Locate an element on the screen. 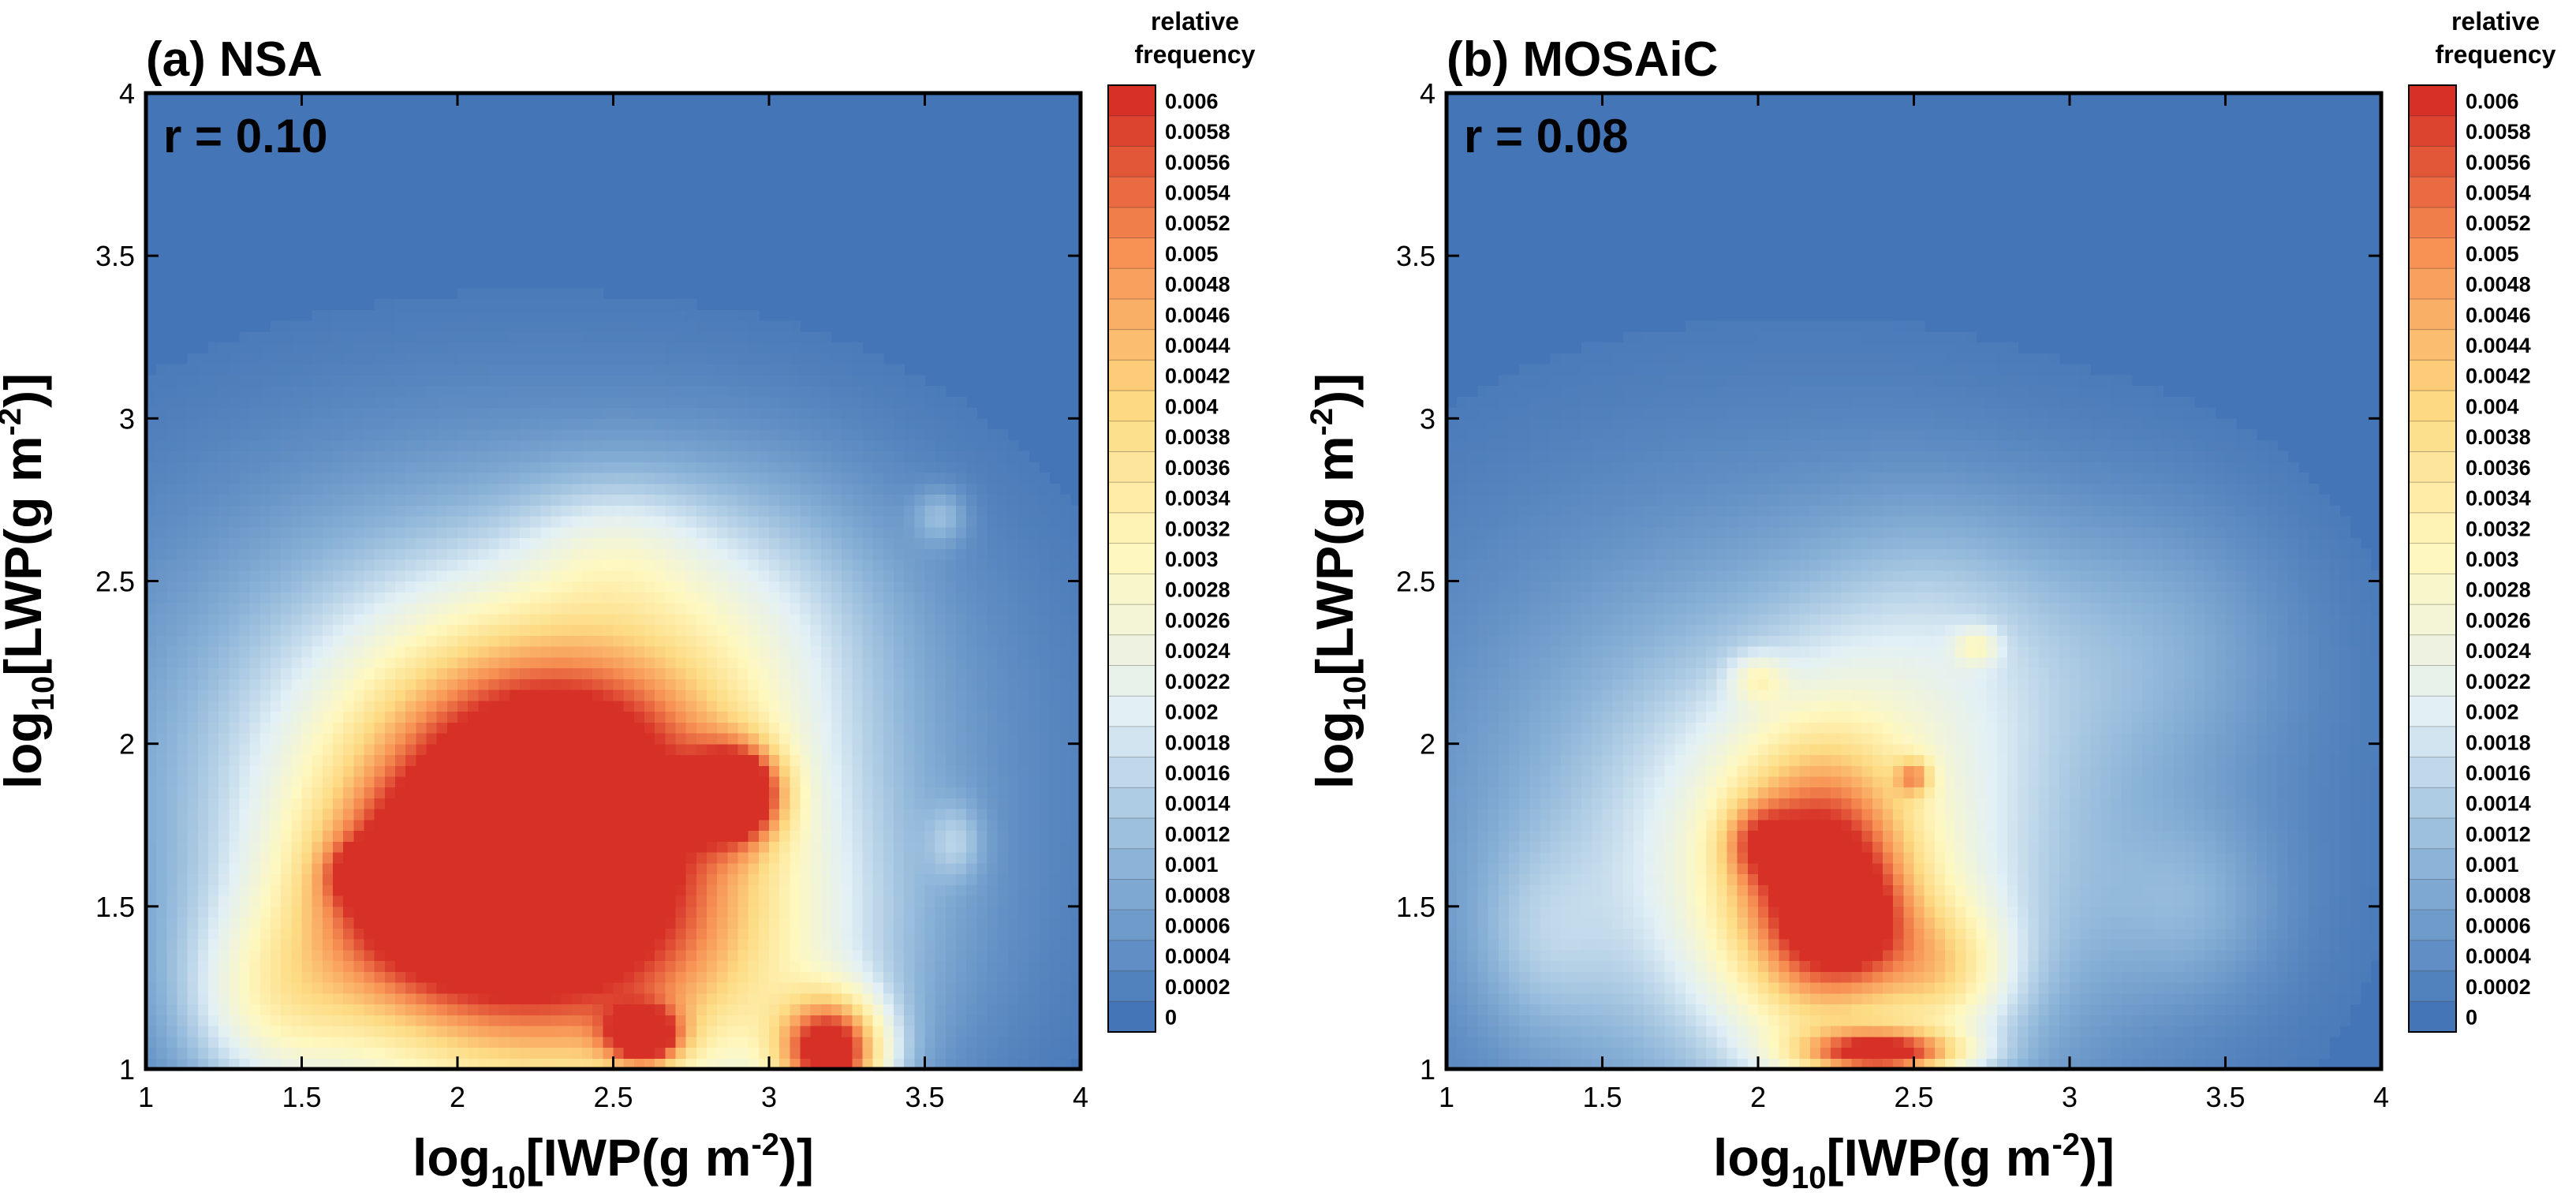 Image resolution: width=2576 pixels, height=1200 pixels. colorbar-label: 0.006 is located at coordinates (2492, 101).